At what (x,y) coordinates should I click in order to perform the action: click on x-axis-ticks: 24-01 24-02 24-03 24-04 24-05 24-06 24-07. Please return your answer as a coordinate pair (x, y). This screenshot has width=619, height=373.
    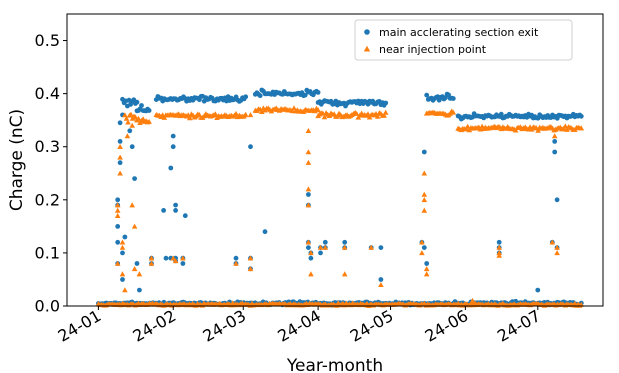
    Looking at the image, I should click on (299, 326).